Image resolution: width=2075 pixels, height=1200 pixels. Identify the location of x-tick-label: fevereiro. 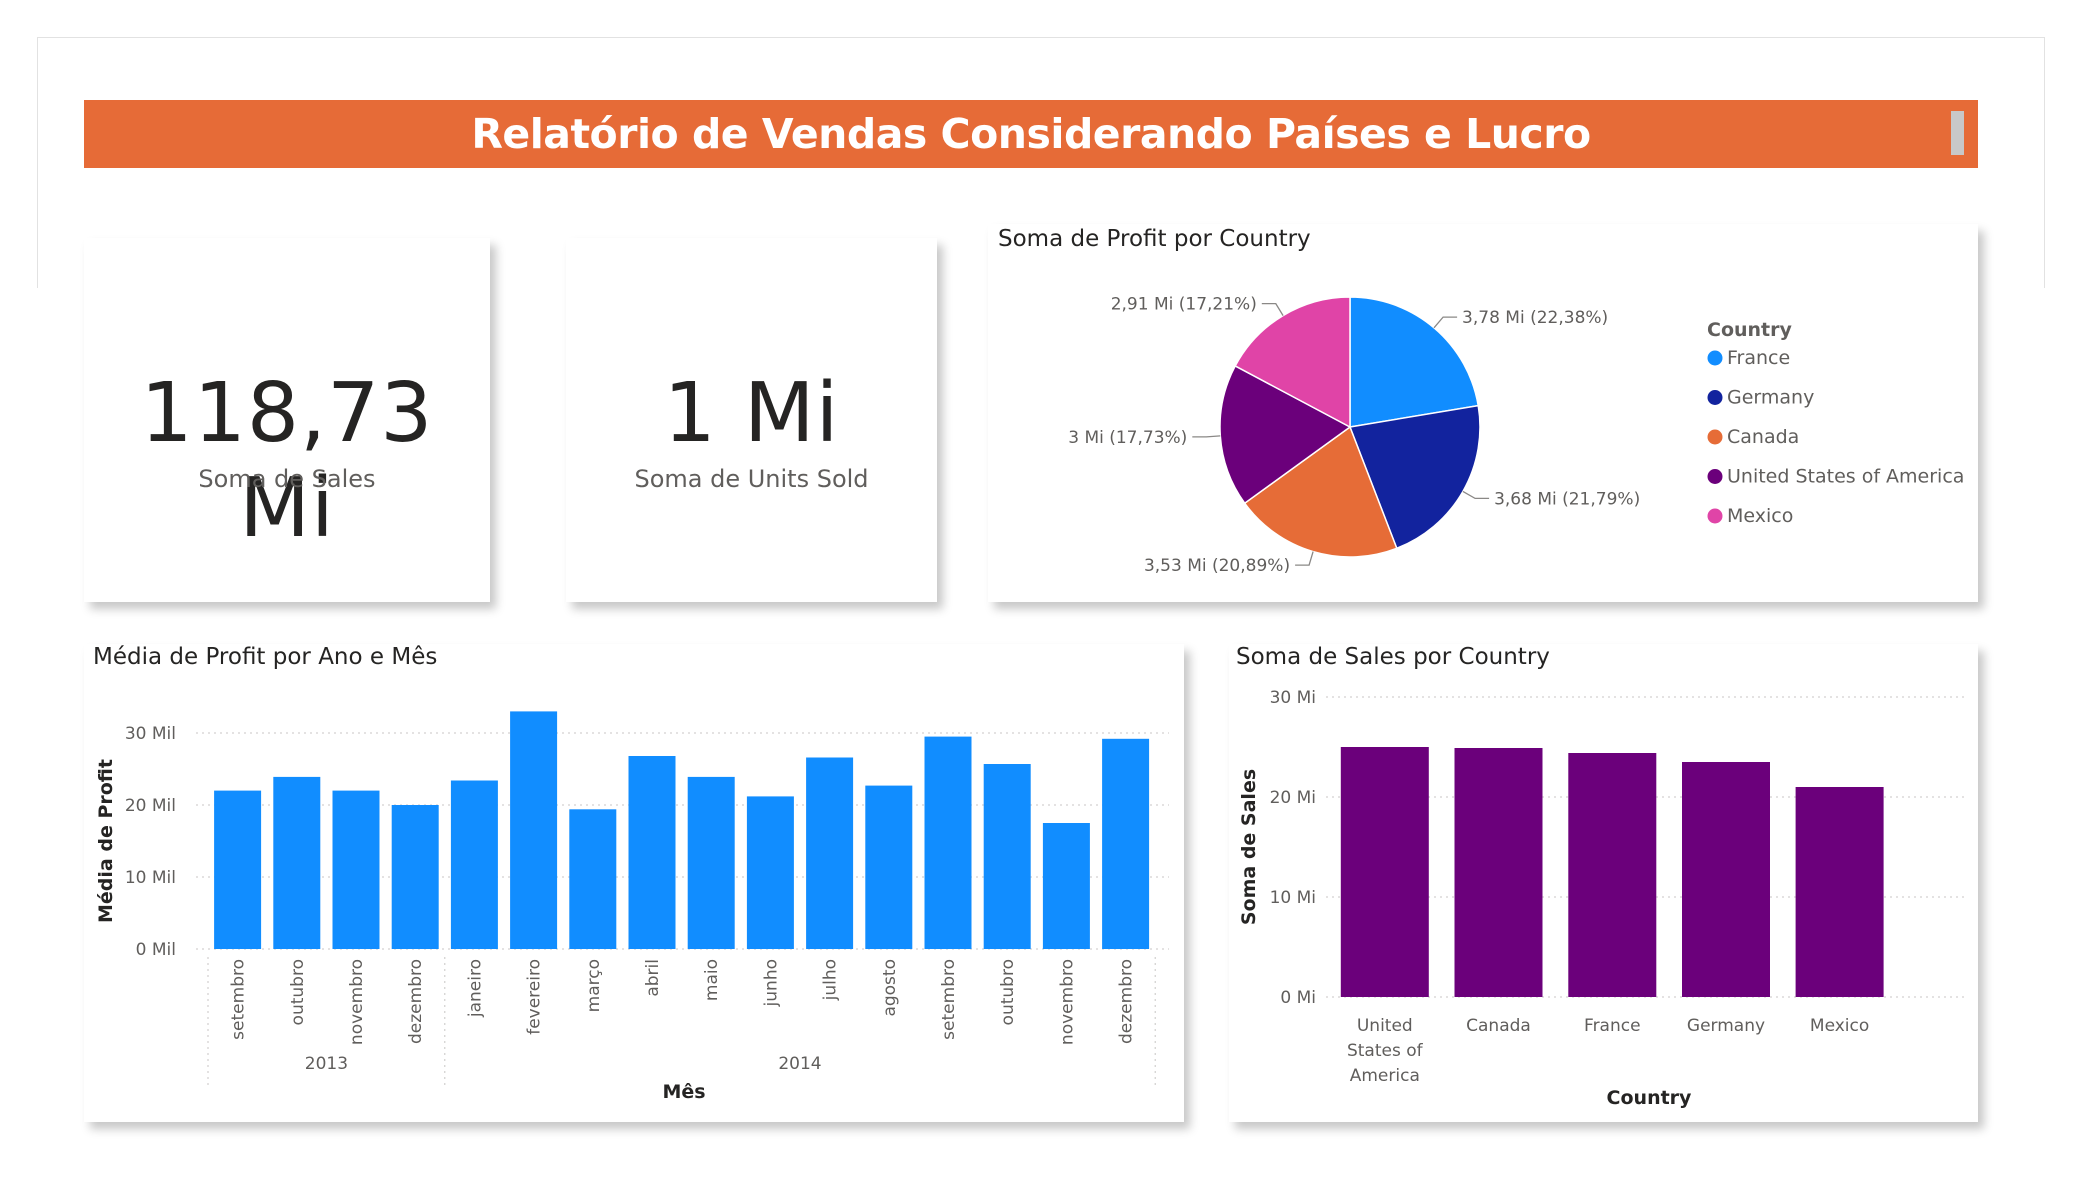
(535, 997).